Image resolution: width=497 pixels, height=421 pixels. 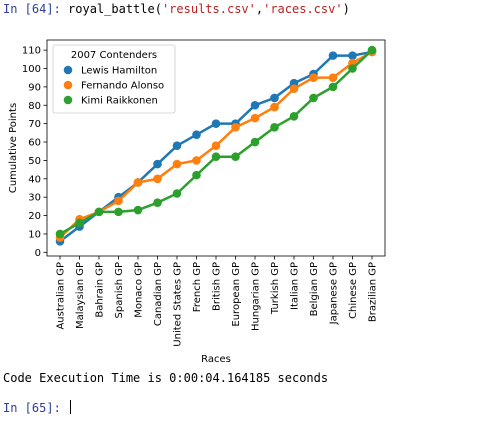 I want to click on y-tick-label: 50, so click(x=34, y=161).